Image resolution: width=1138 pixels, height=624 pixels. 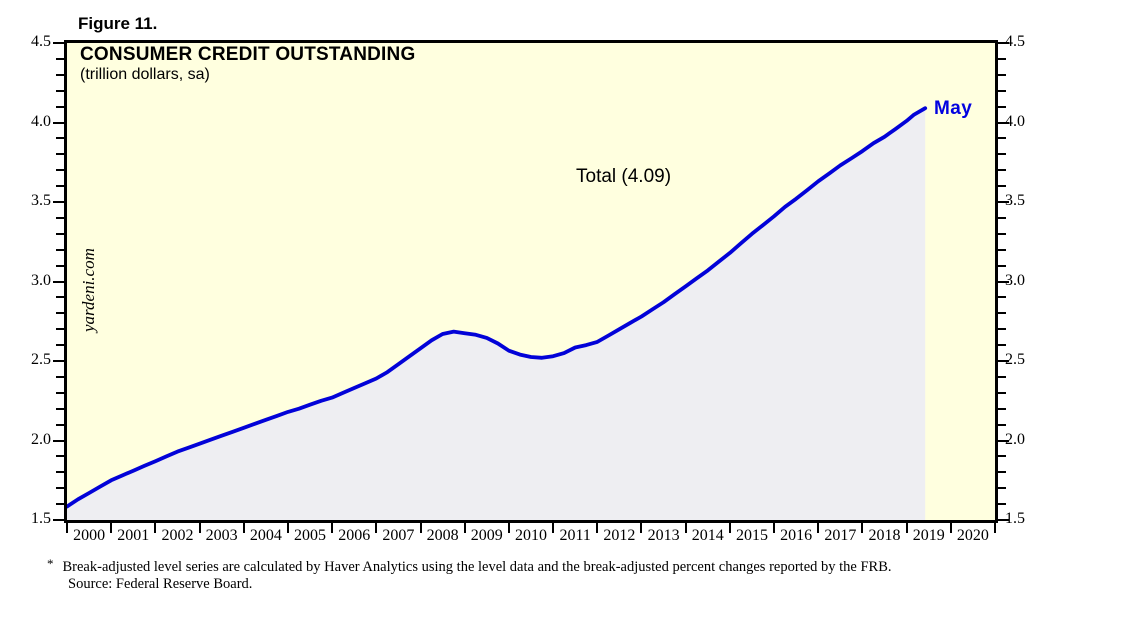 I want to click on x-axis-label: 2018, so click(x=884, y=535).